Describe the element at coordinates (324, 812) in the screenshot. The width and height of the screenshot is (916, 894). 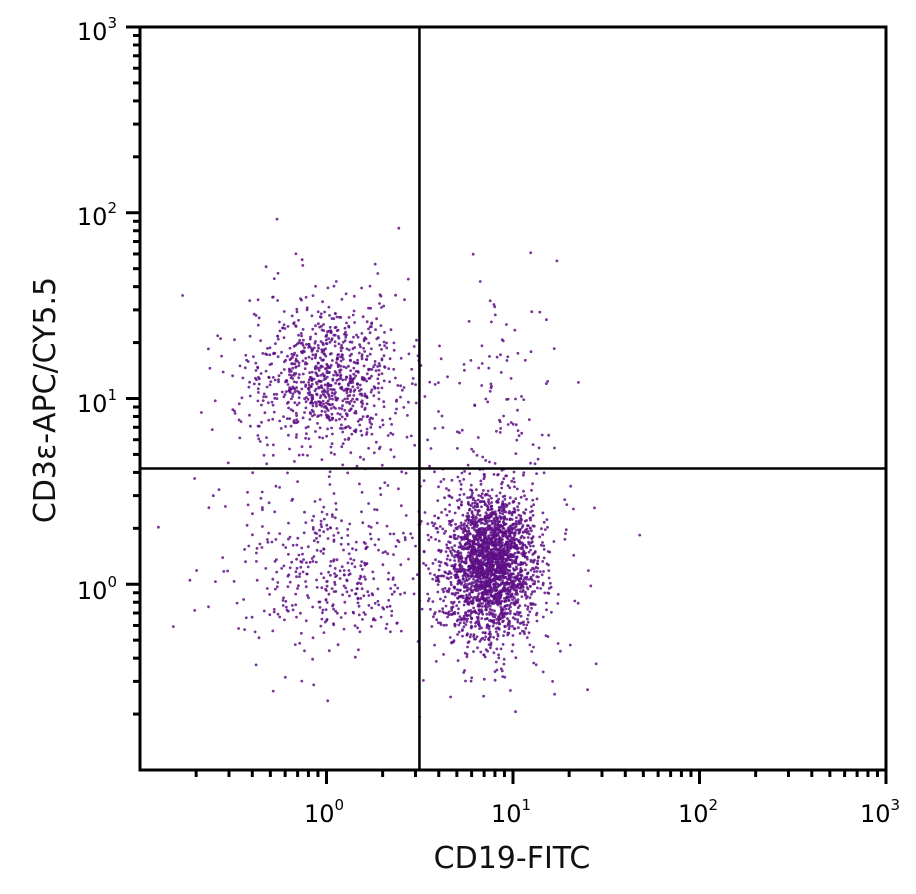
I see `x-tick-label: 100` at that location.